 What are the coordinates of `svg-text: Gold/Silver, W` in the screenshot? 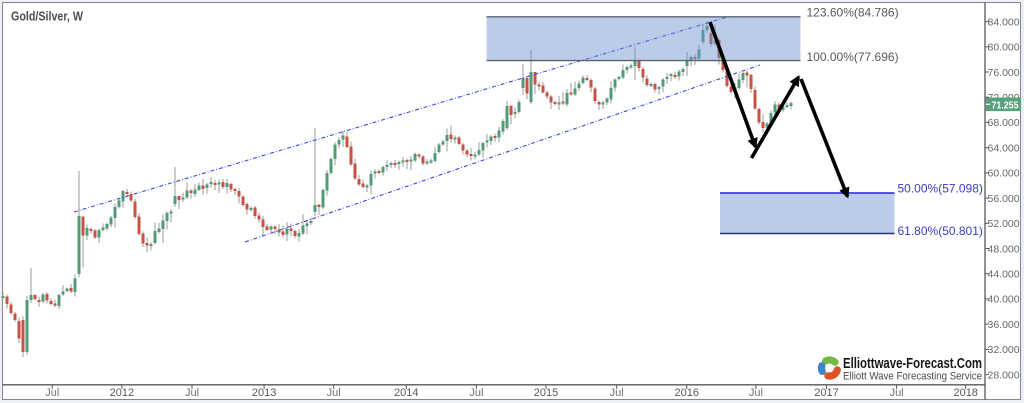 It's located at (47, 16).